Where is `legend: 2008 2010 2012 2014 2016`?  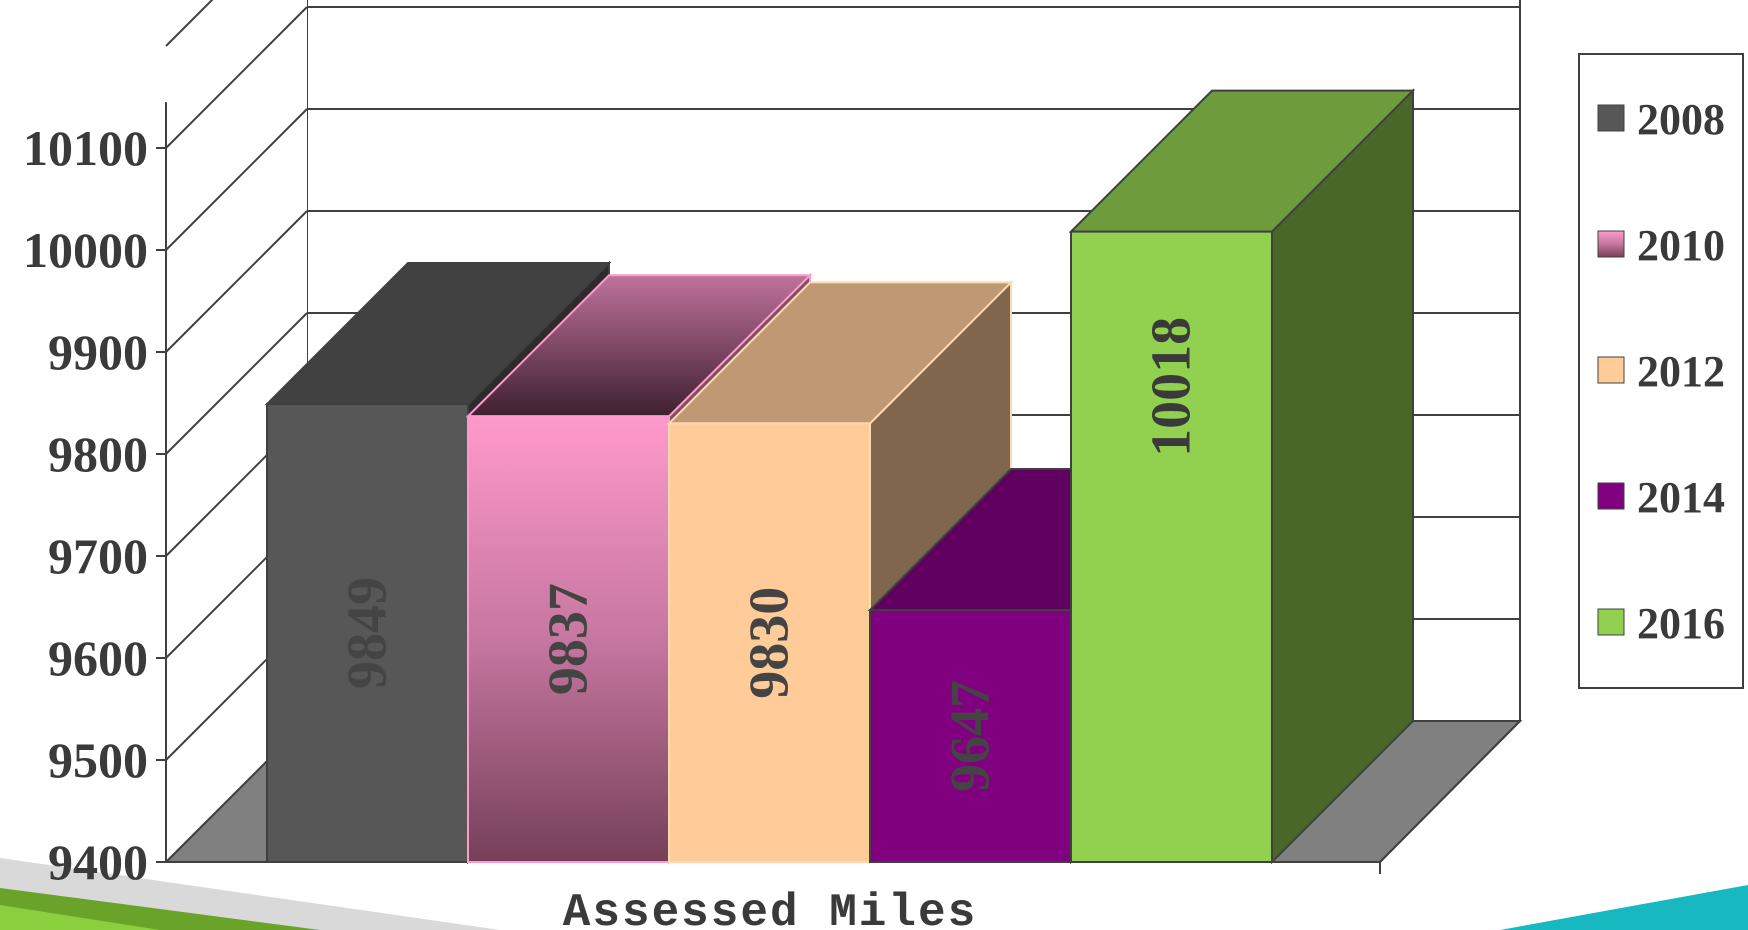
legend: 2008 2010 2012 2014 2016 is located at coordinates (1661, 371).